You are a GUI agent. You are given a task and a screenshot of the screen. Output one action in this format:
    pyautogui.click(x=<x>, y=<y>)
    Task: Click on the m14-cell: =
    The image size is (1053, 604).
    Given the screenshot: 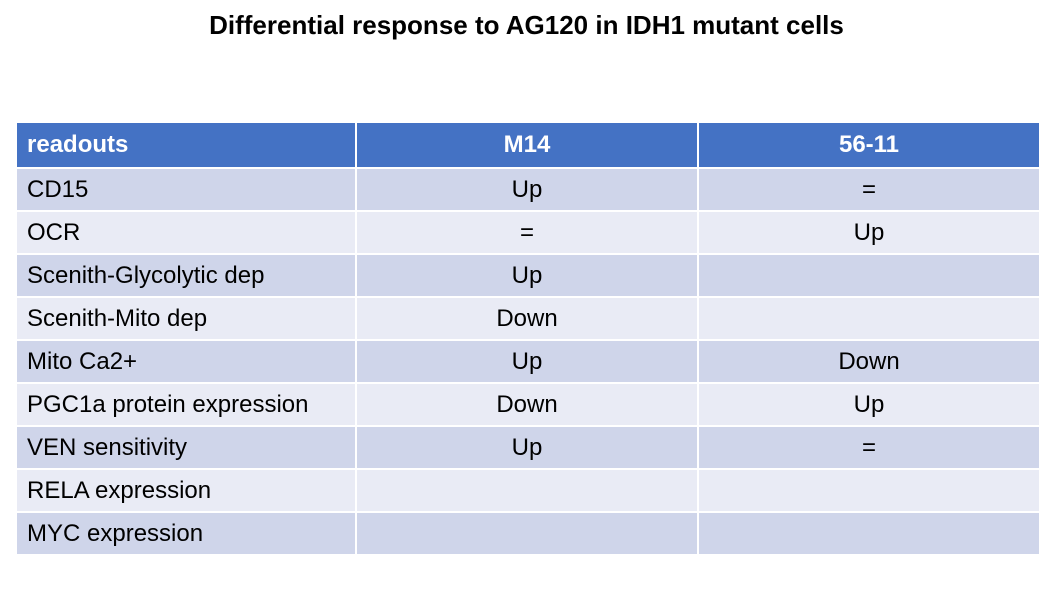 What is the action you would take?
    pyautogui.click(x=527, y=232)
    